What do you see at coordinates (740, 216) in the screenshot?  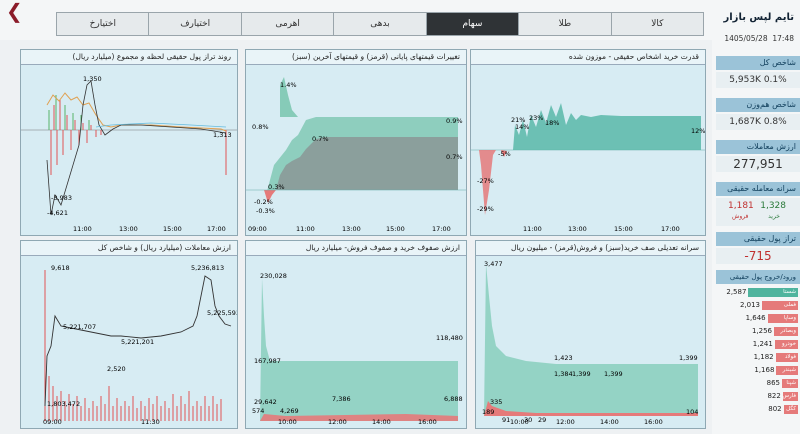 I see `sell-label: فروش` at bounding box center [740, 216].